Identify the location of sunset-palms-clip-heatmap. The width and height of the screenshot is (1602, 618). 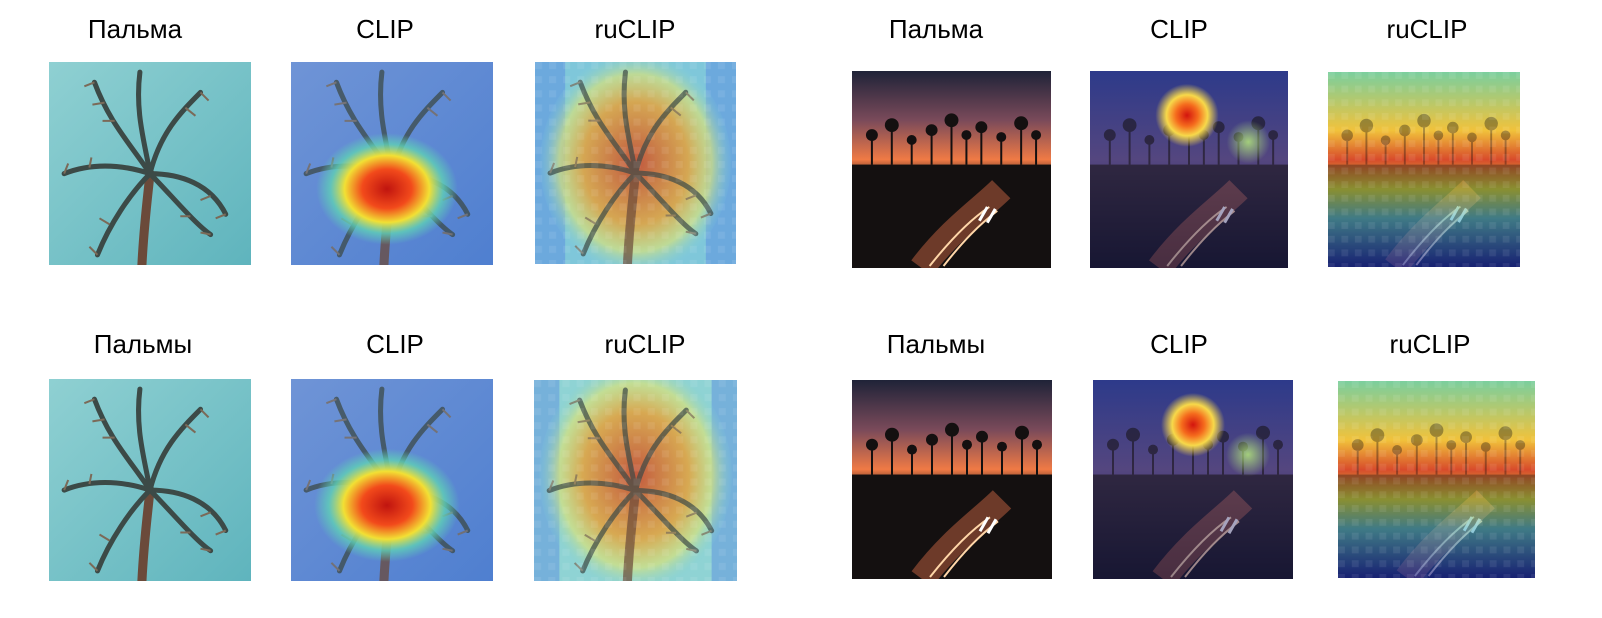
(1193, 479).